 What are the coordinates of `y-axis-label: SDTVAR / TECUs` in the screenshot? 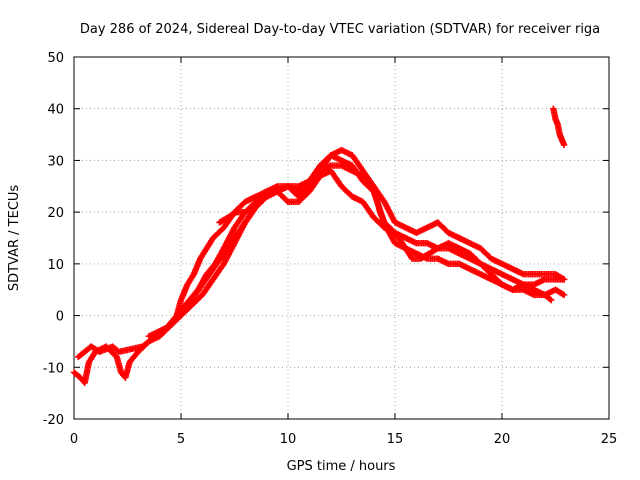 It's located at (14, 238).